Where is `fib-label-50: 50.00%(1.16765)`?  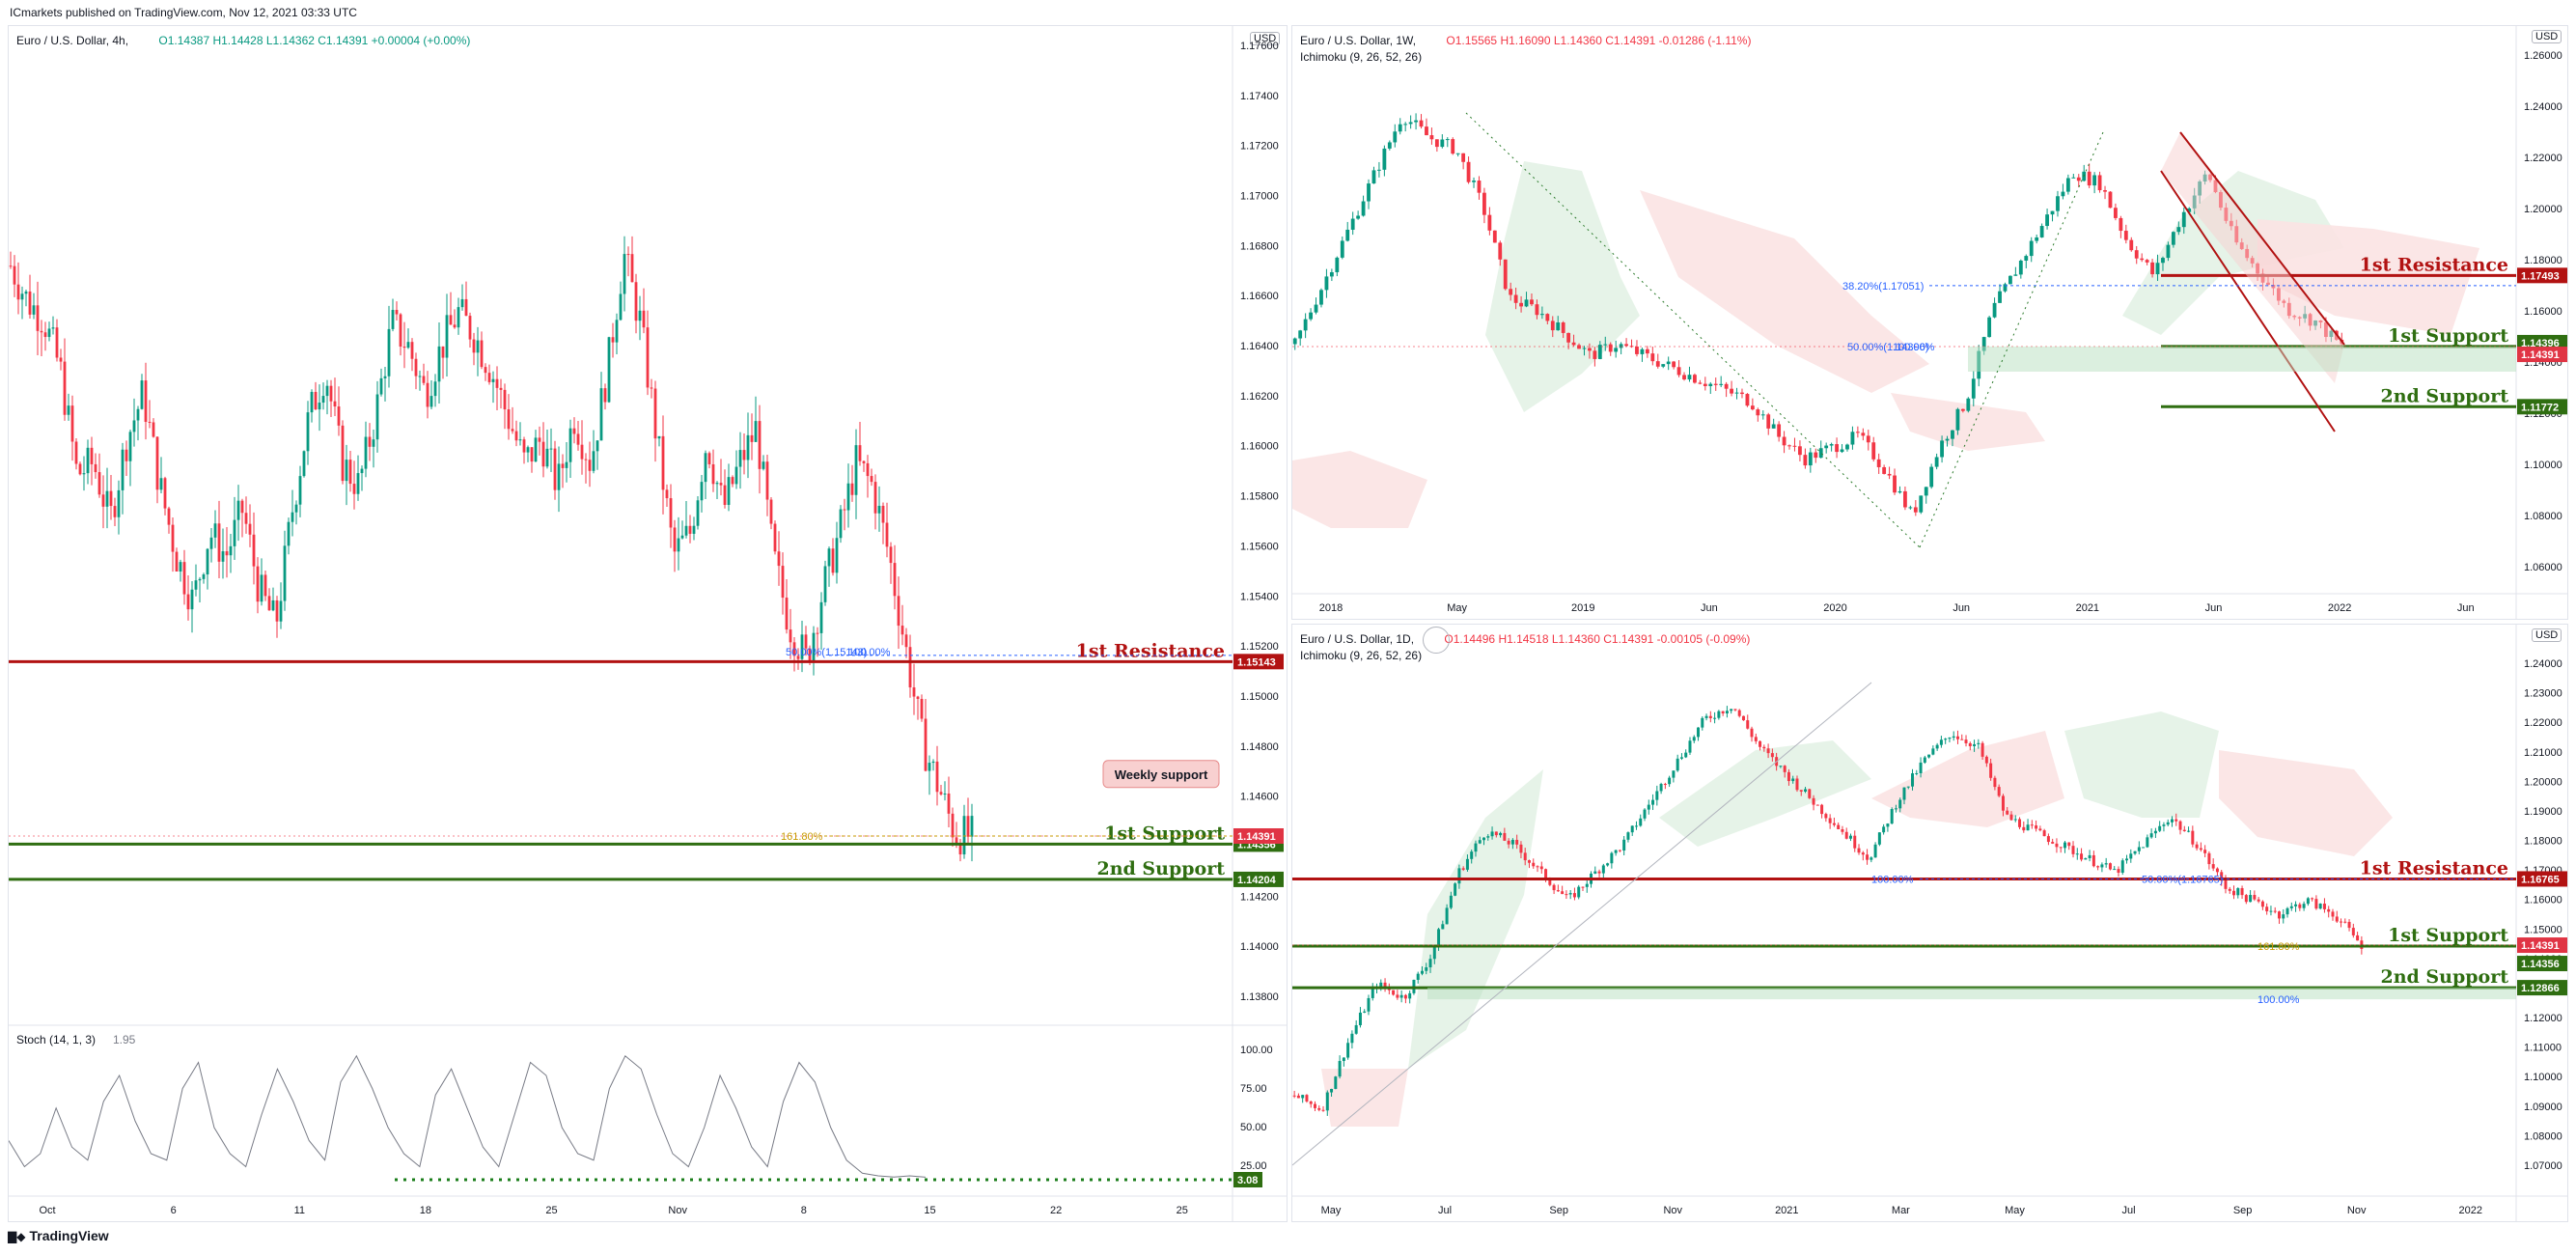 fib-label-50: 50.00%(1.16765) is located at coordinates (2182, 879).